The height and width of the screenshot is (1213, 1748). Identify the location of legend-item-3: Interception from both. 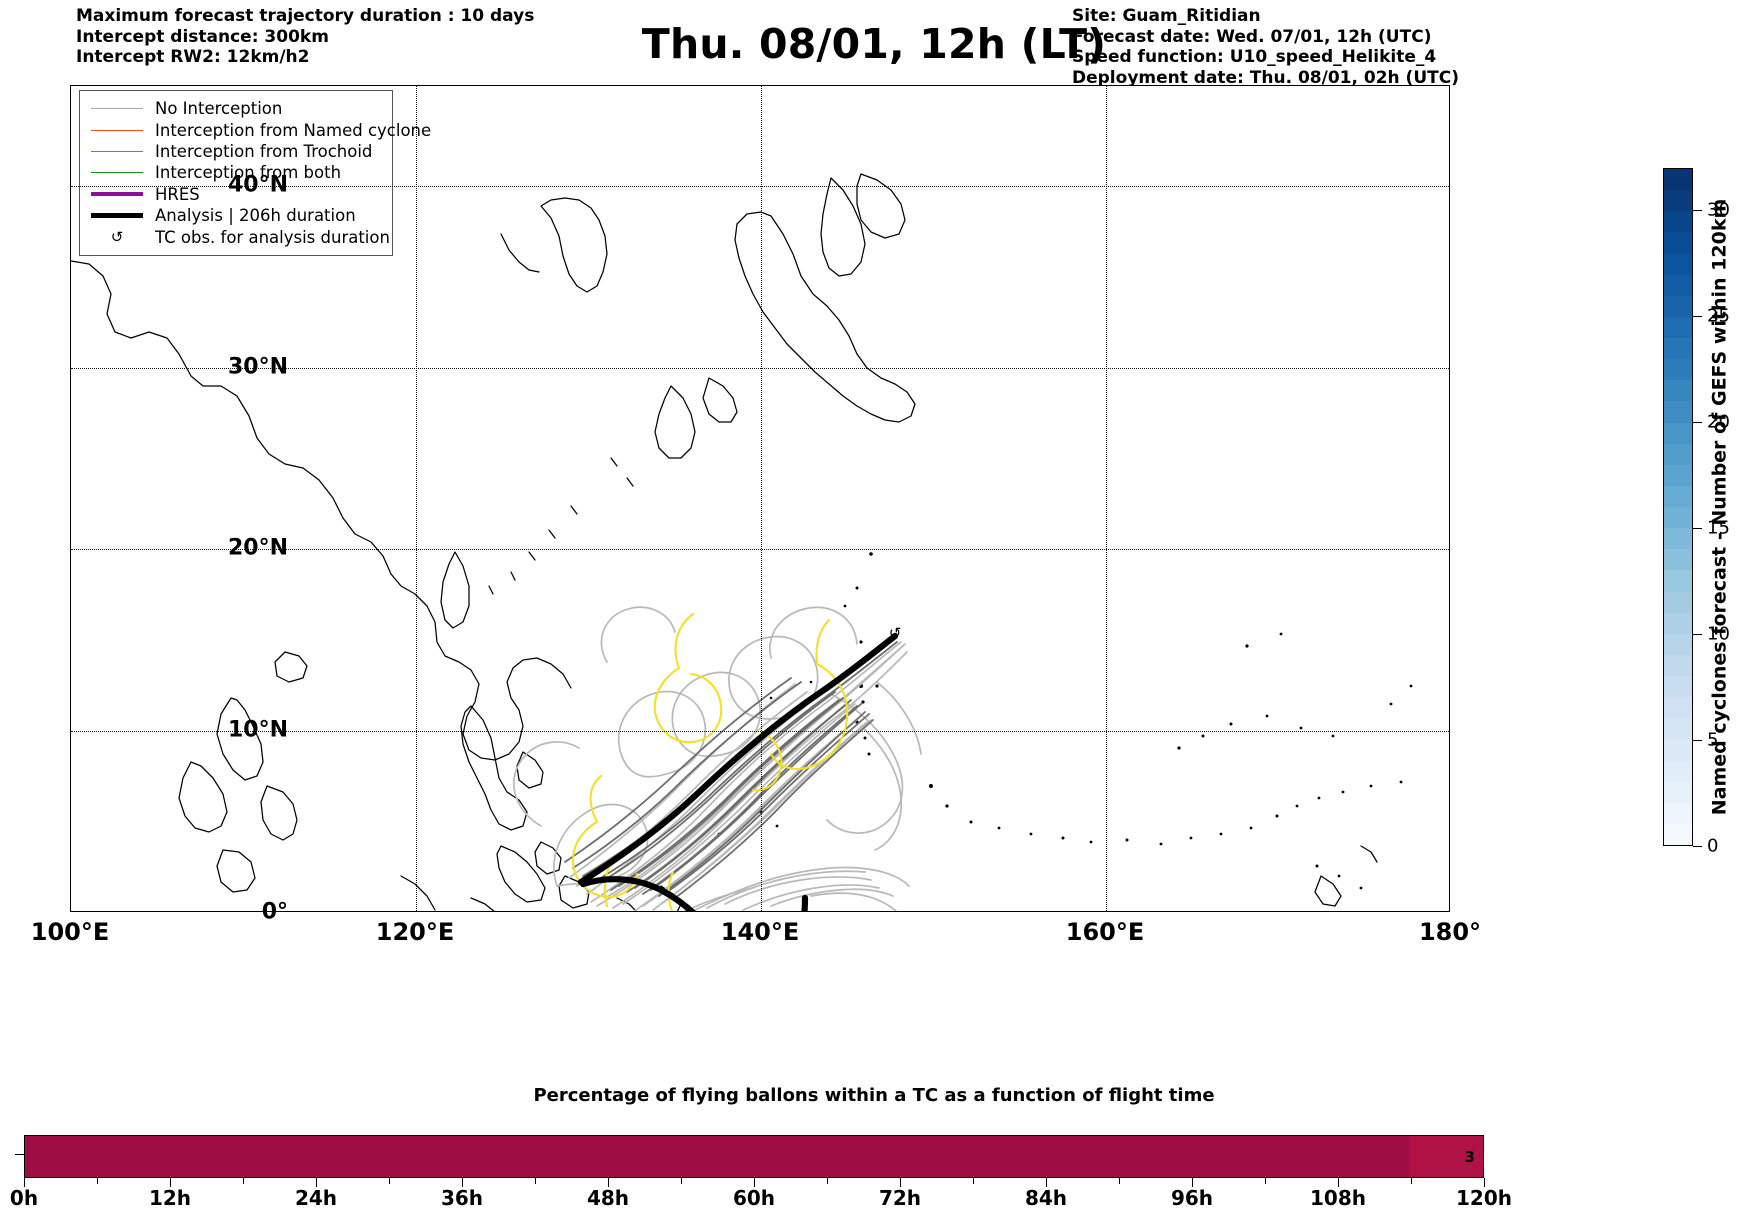
(234, 172).